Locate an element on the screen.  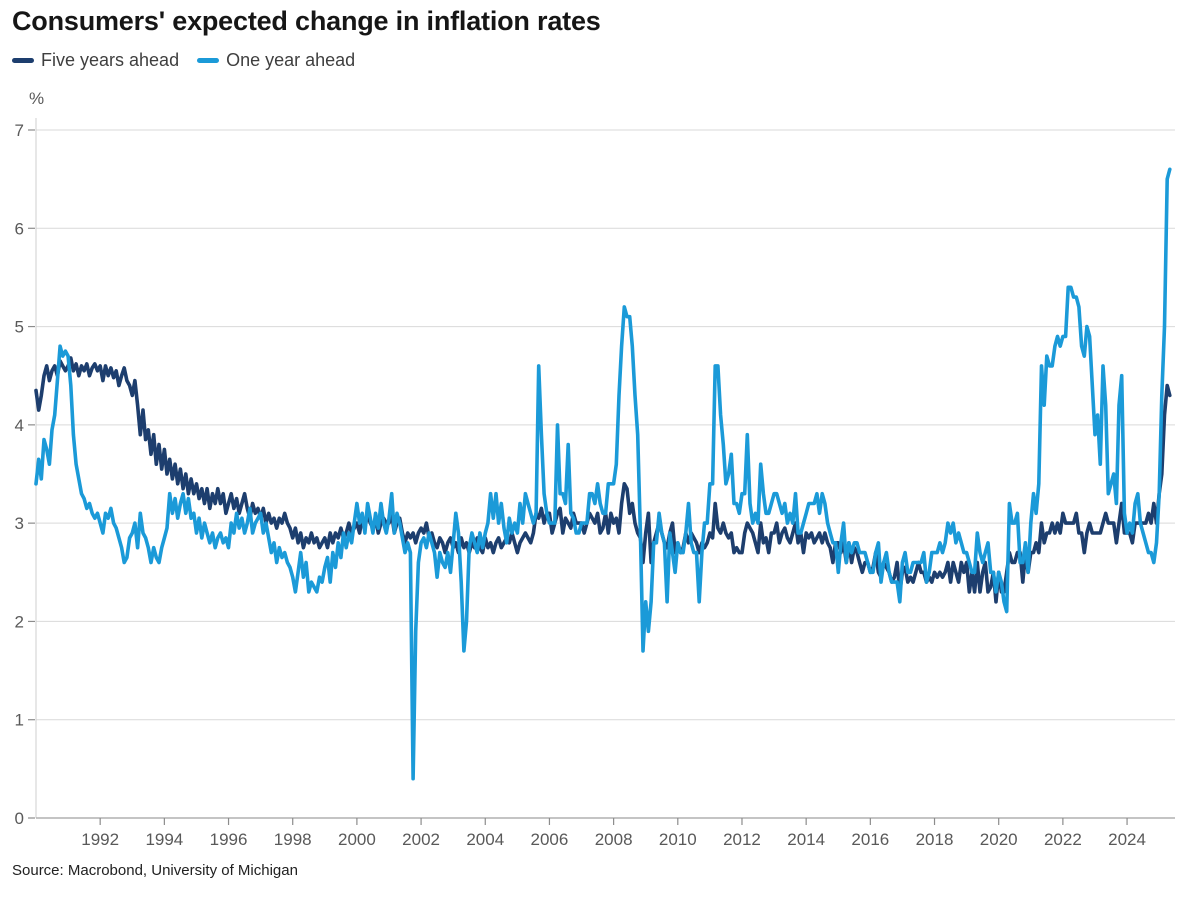
one-year-line-swatch-icon is located at coordinates (208, 60).